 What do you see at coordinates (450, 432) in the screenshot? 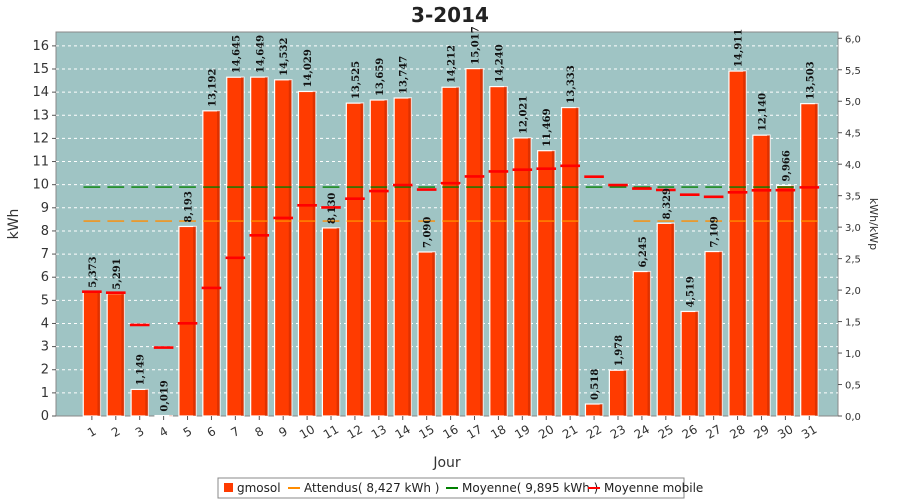
I see `x-tick-label: 16` at bounding box center [450, 432].